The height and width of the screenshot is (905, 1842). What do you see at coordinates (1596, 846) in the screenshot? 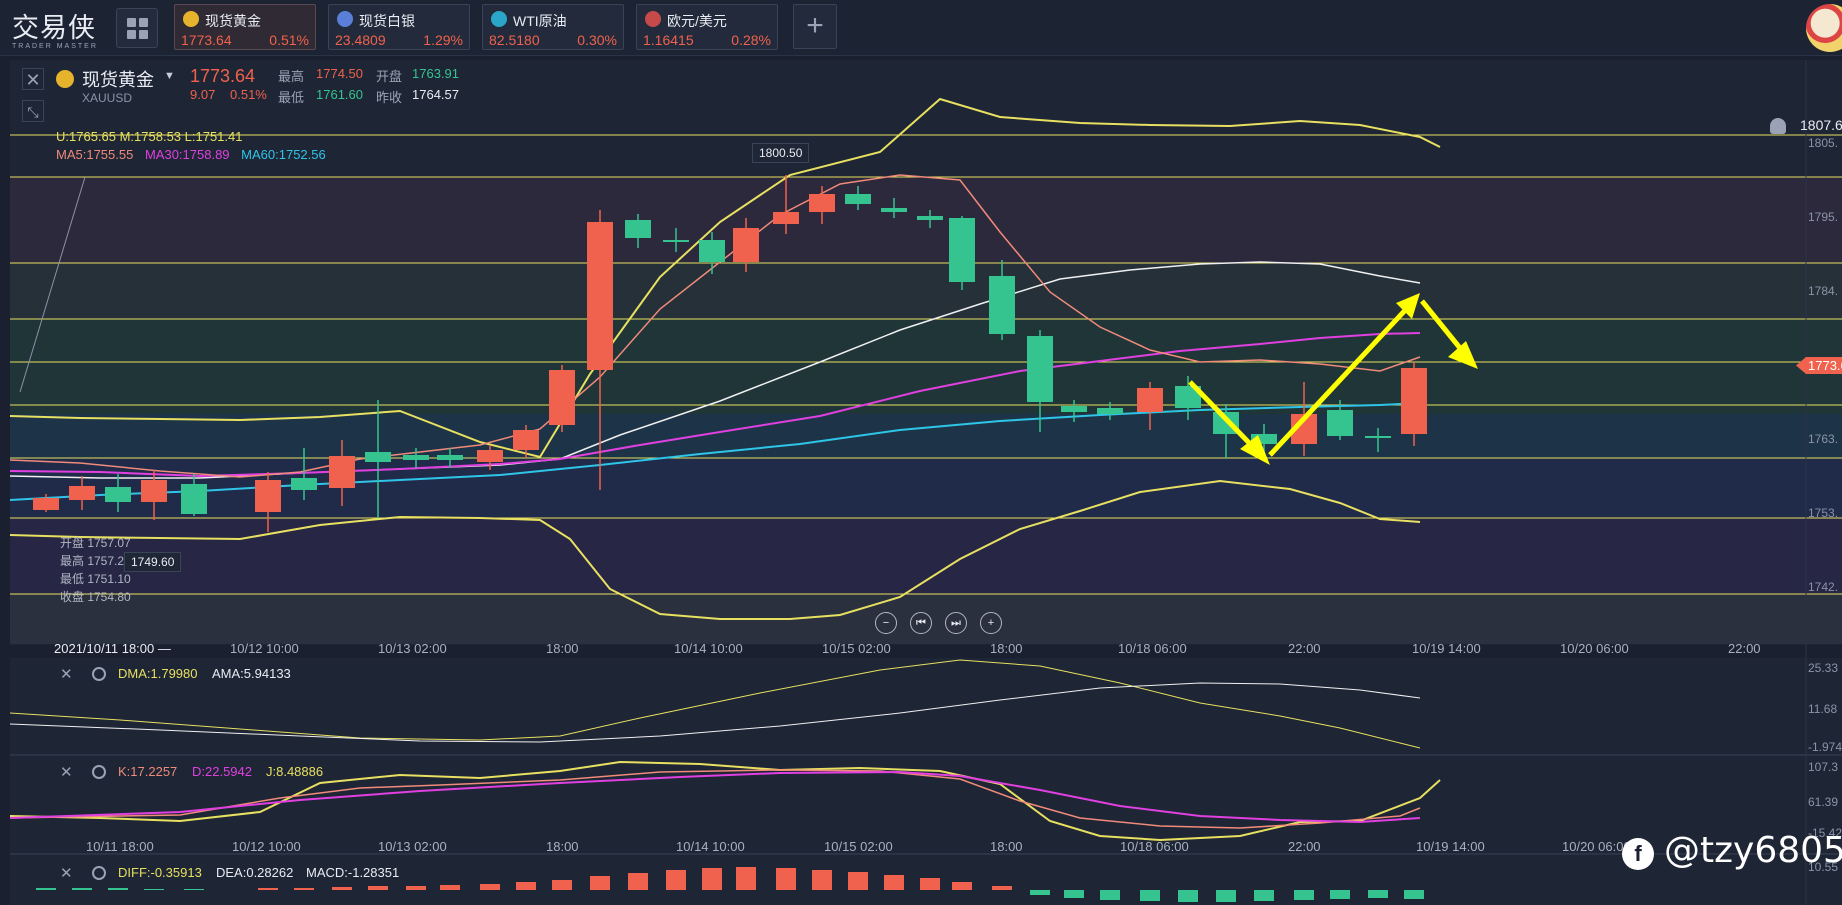
I see `time-axis-label: 10/20 06:00` at bounding box center [1596, 846].